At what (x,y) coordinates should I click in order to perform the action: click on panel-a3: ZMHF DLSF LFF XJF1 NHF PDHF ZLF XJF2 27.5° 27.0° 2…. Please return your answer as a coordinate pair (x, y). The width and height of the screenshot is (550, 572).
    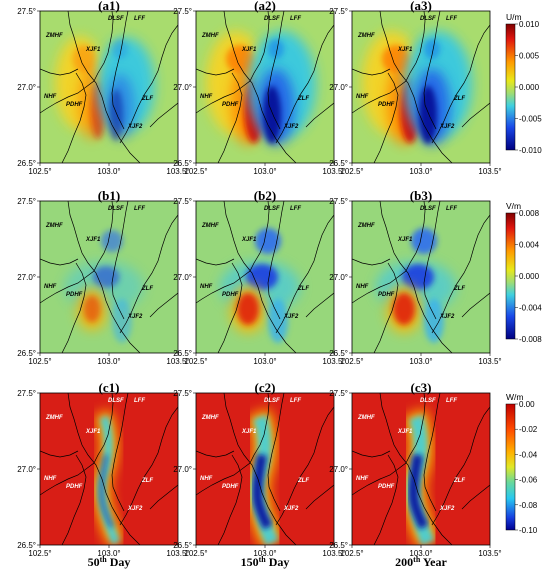
    Looking at the image, I should click on (415, 88).